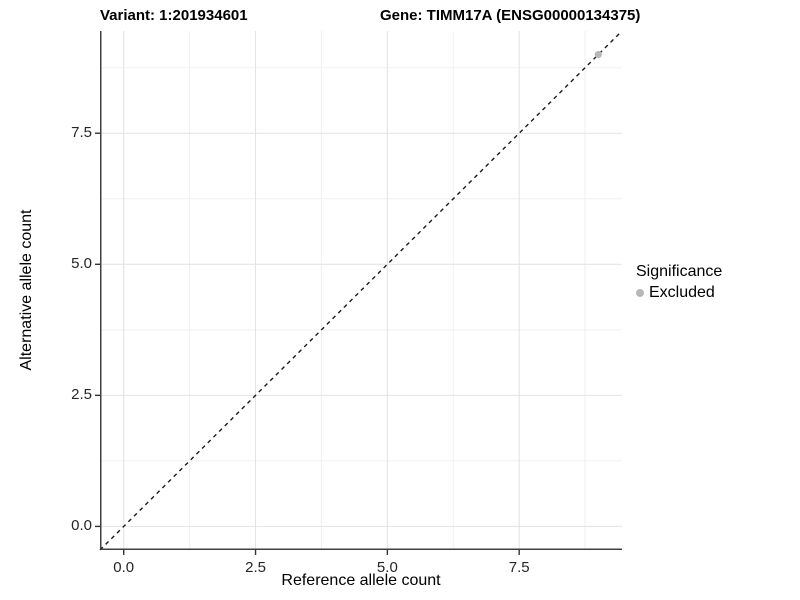 Image resolution: width=800 pixels, height=600 pixels. What do you see at coordinates (174, 15) in the screenshot?
I see `variant-title: Variant: 1:201934601` at bounding box center [174, 15].